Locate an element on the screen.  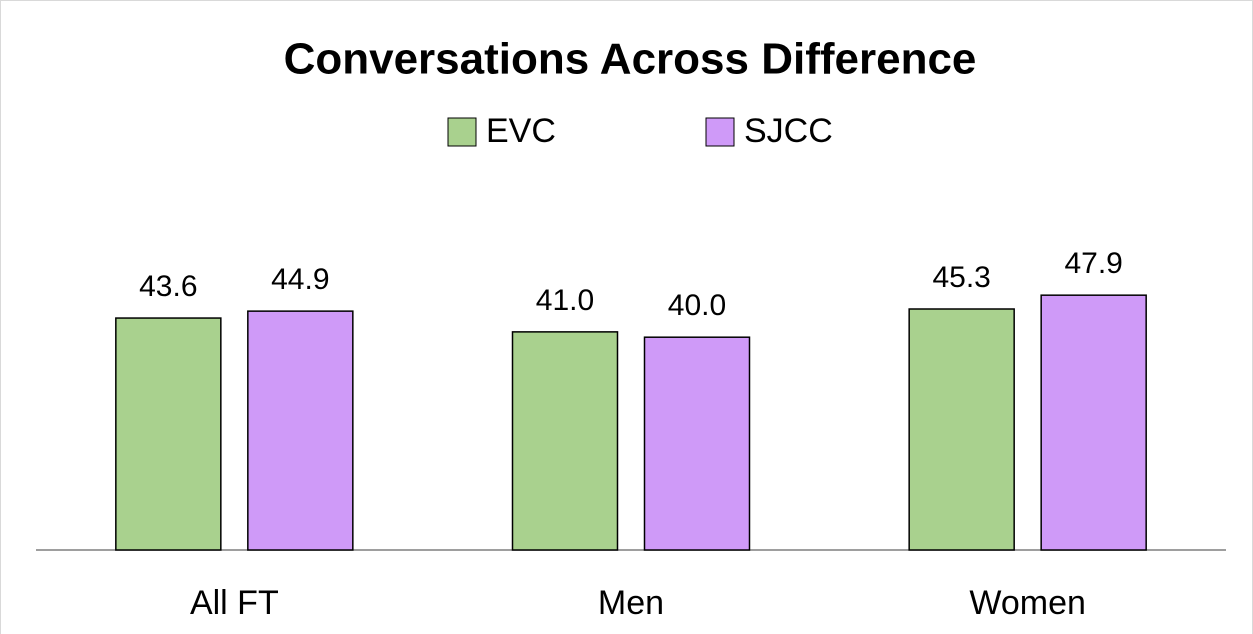
x-tick-label: All FT is located at coordinates (234, 603).